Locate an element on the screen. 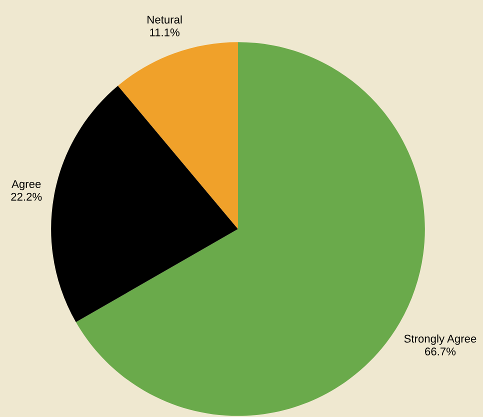 This screenshot has height=417, width=483. slice-label: Strongly Agree is located at coordinates (440, 339).